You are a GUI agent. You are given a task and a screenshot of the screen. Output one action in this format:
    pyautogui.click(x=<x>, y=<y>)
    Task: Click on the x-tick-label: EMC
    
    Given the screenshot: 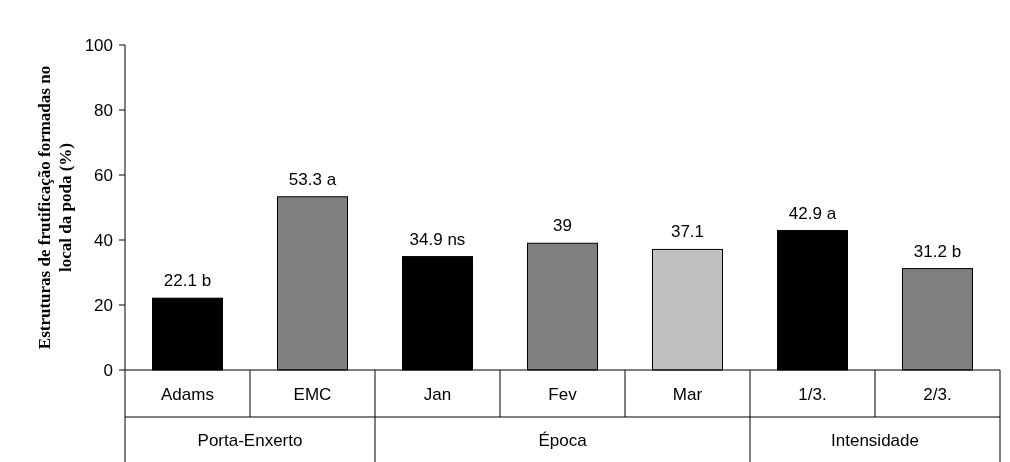 What is the action you would take?
    pyautogui.click(x=312, y=394)
    